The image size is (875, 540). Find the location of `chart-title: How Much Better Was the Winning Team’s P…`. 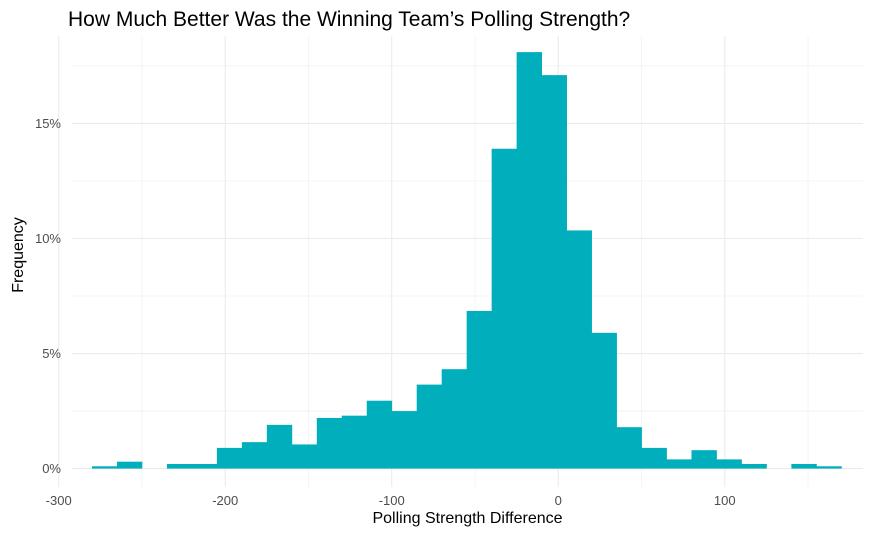

chart-title: How Much Better Was the Winning Team’s P… is located at coordinates (349, 19).